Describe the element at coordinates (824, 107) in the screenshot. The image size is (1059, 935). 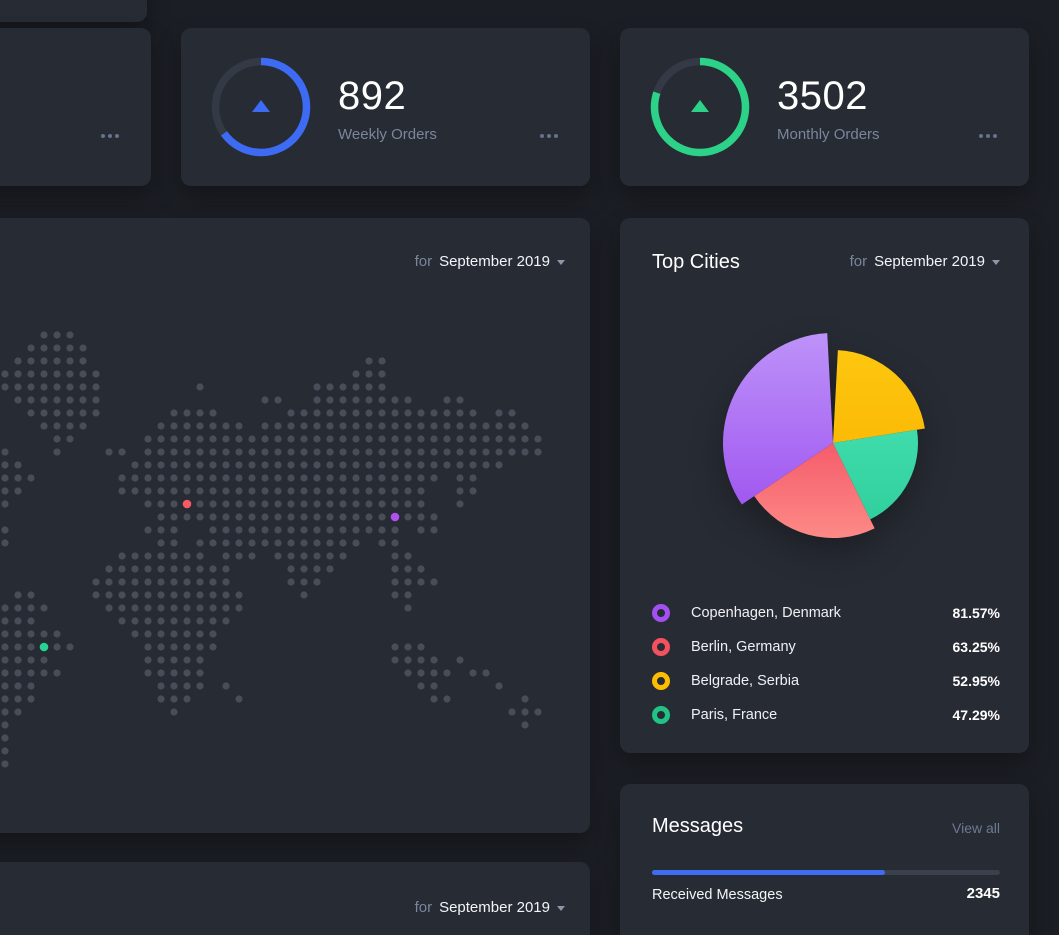
I see `stat-card-monthly-orders: 3502 Monthly Orders` at that location.